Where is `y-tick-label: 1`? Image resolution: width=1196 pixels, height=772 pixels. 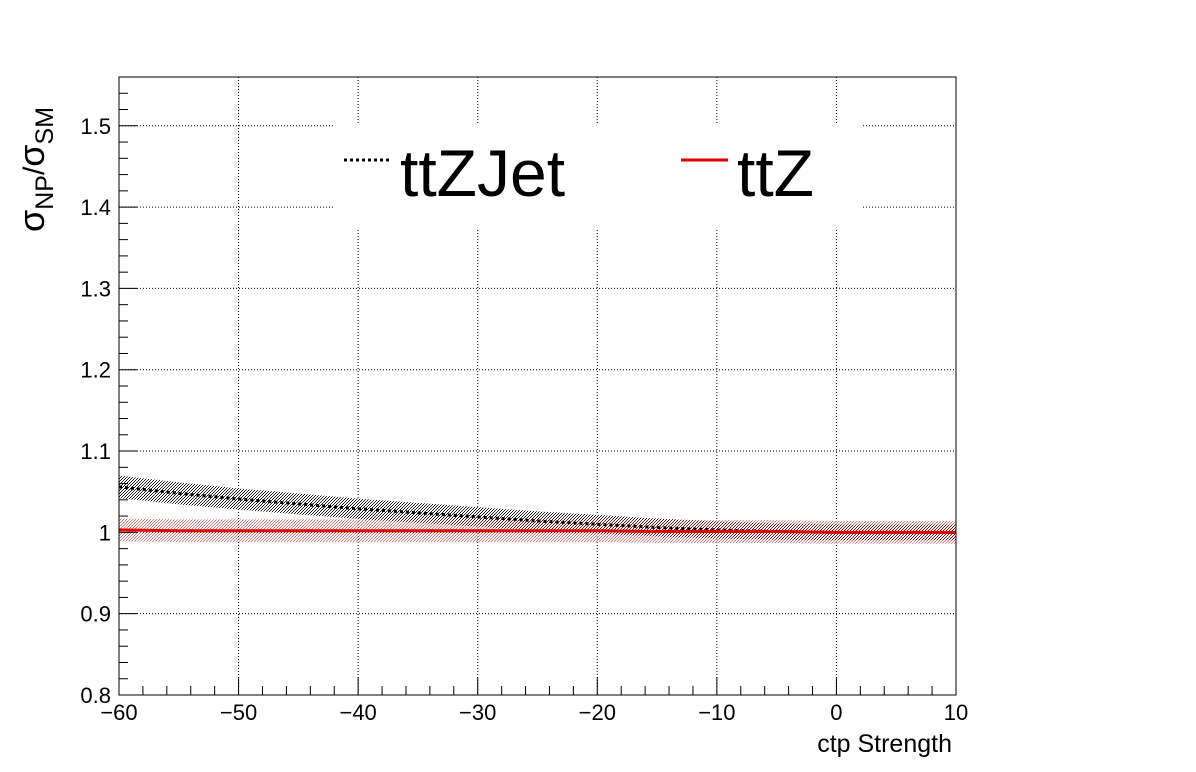
y-tick-label: 1 is located at coordinates (105, 532).